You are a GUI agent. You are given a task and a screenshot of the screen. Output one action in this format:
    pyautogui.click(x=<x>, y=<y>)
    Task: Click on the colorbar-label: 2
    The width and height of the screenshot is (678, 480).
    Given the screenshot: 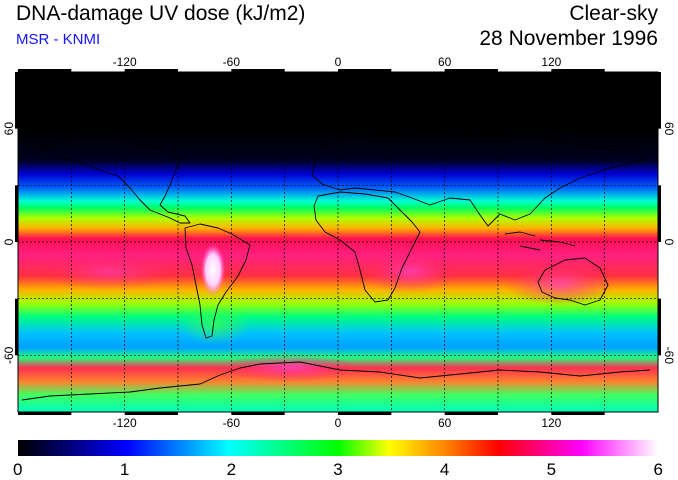 What is the action you would take?
    pyautogui.click(x=231, y=469)
    